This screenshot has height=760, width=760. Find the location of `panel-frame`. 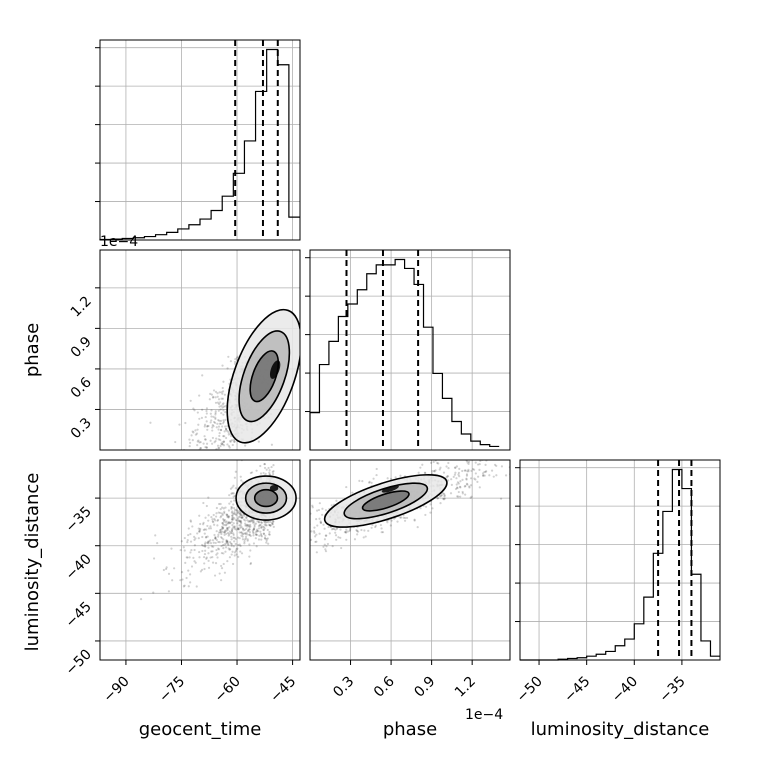

panel-frame is located at coordinates (200, 140).